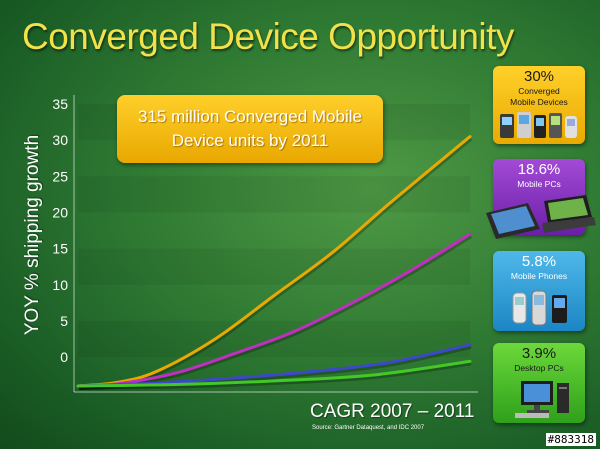  What do you see at coordinates (539, 308) in the screenshot?
I see `phone-icon` at bounding box center [539, 308].